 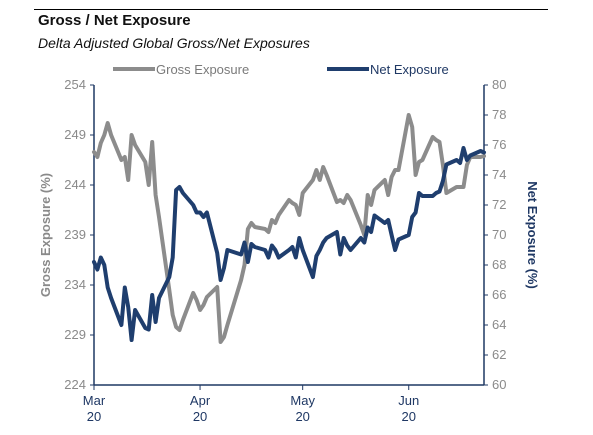 What do you see at coordinates (408, 400) in the screenshot?
I see `x-tick-label-month: Jun` at bounding box center [408, 400].